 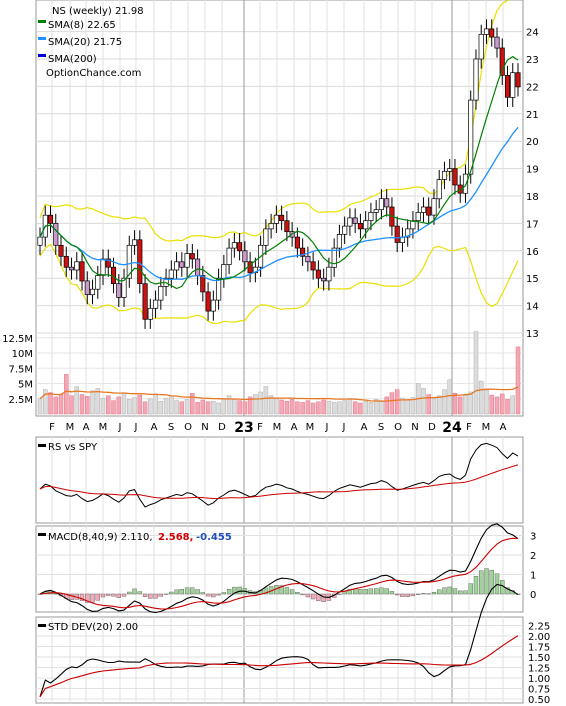 I want to click on x-tick-label: M, so click(x=103, y=427).